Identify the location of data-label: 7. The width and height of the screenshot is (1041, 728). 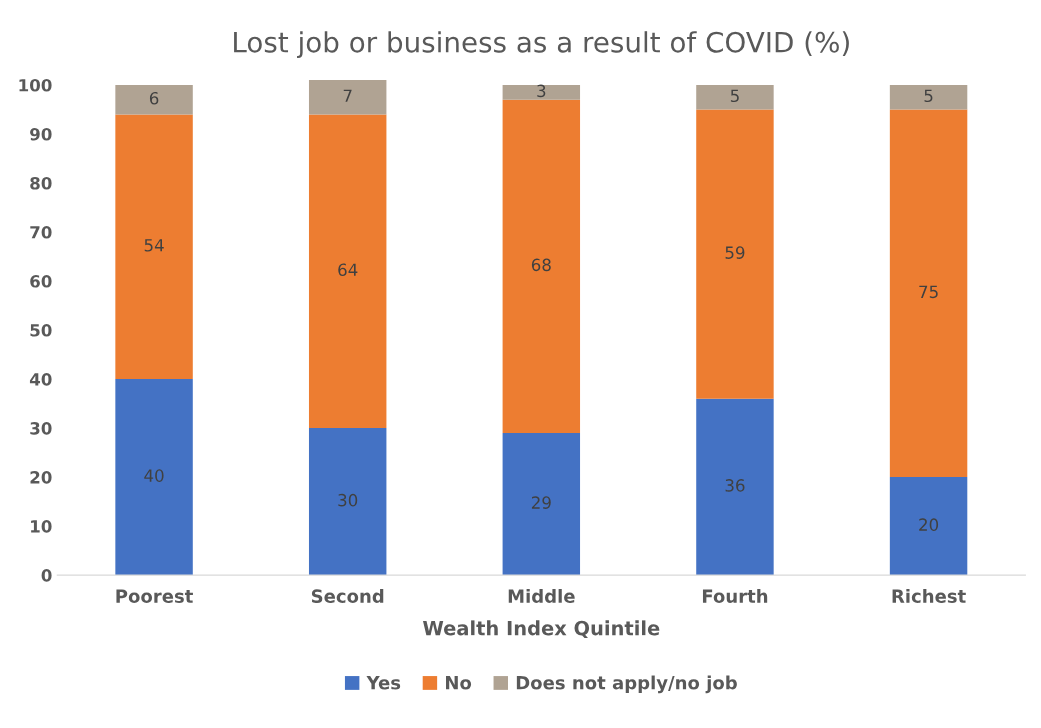
(347, 95).